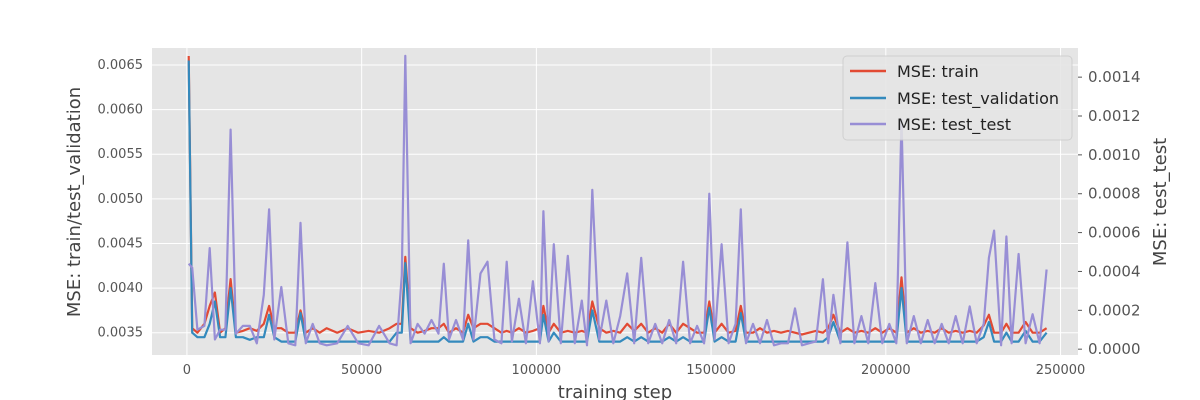  I want to click on y-right-tick-label: 0.0002, so click(1114, 310).